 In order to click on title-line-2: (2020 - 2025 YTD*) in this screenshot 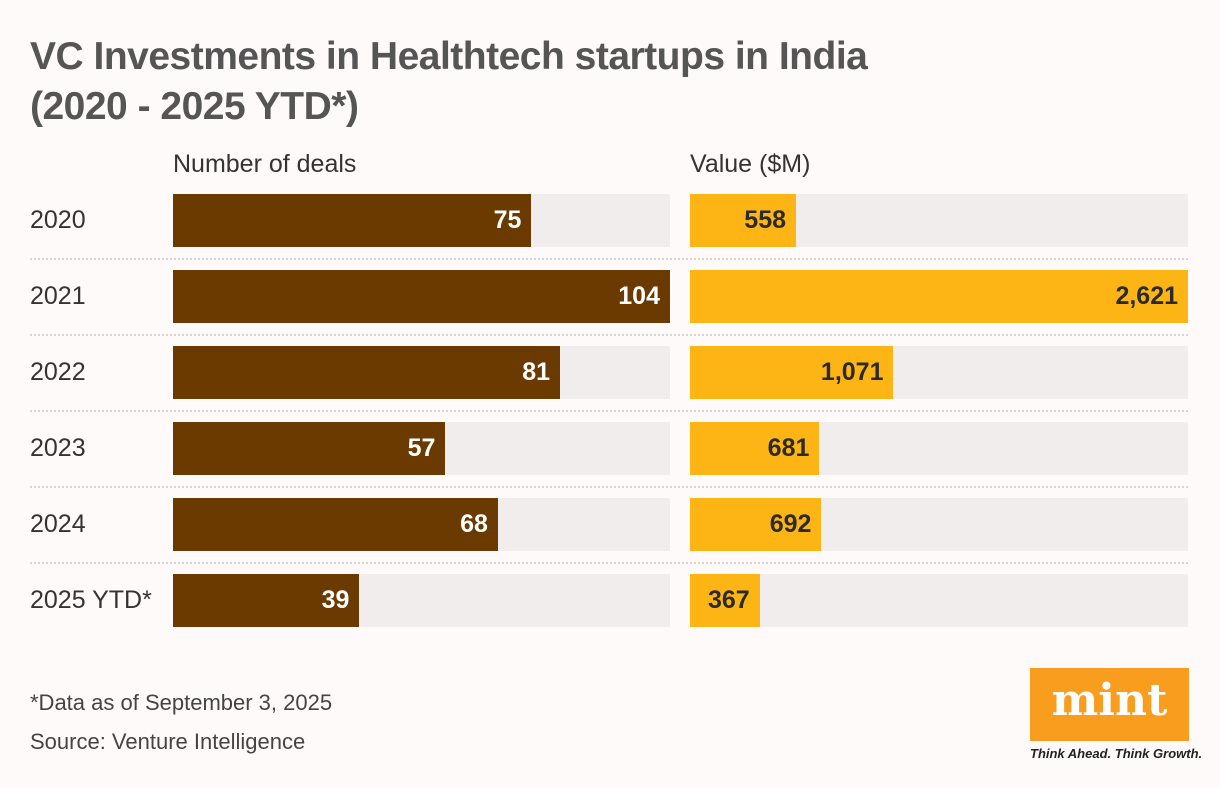, I will do `click(194, 106)`.